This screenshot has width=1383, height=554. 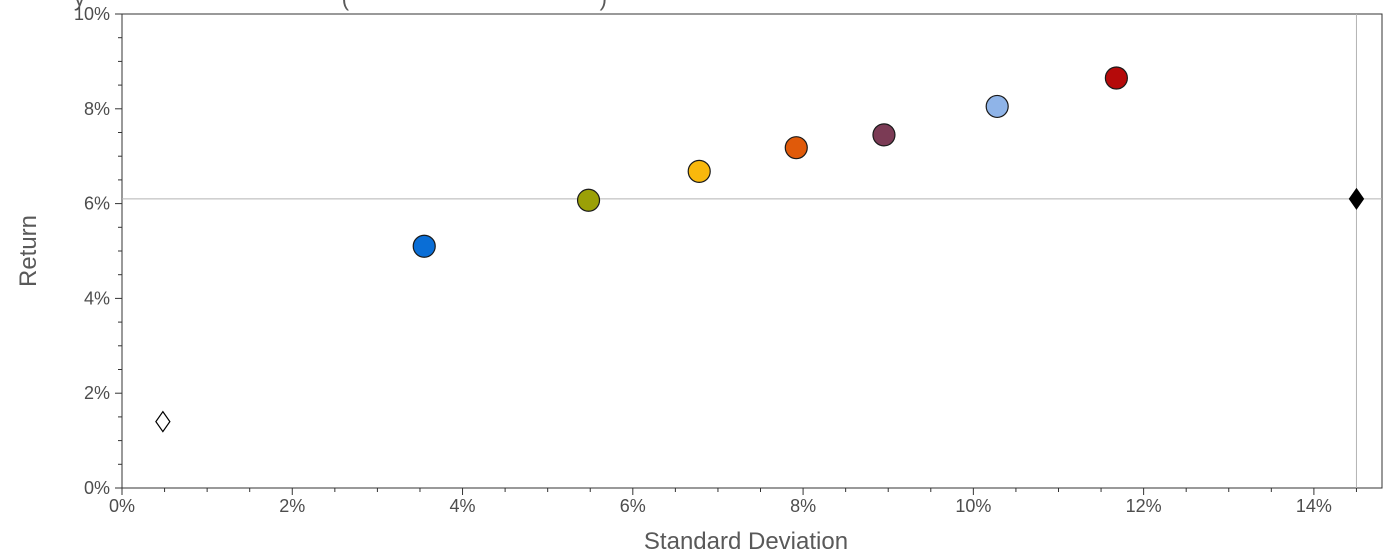 I want to click on x-tick-label: 8%, so click(x=803, y=506).